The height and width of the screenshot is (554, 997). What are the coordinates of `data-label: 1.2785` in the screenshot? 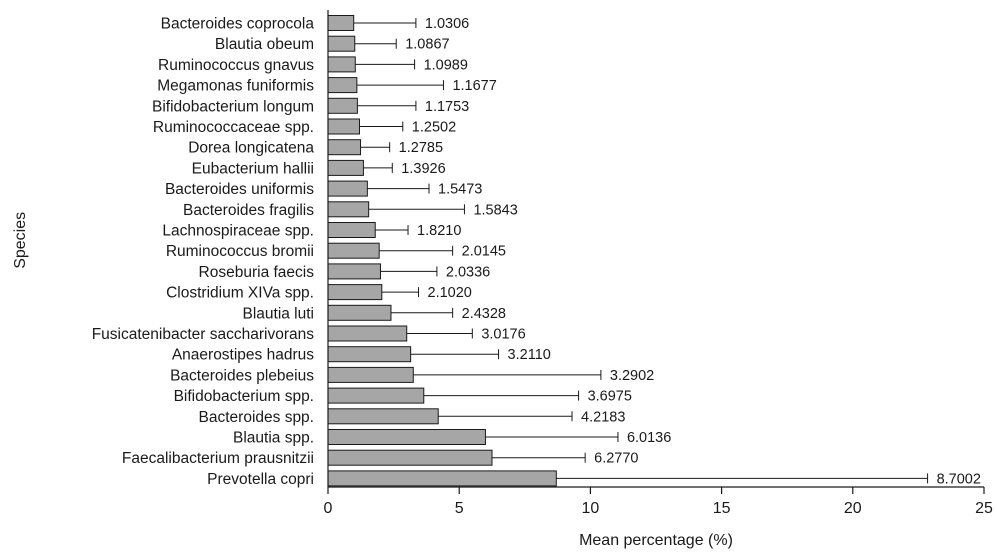 It's located at (421, 148).